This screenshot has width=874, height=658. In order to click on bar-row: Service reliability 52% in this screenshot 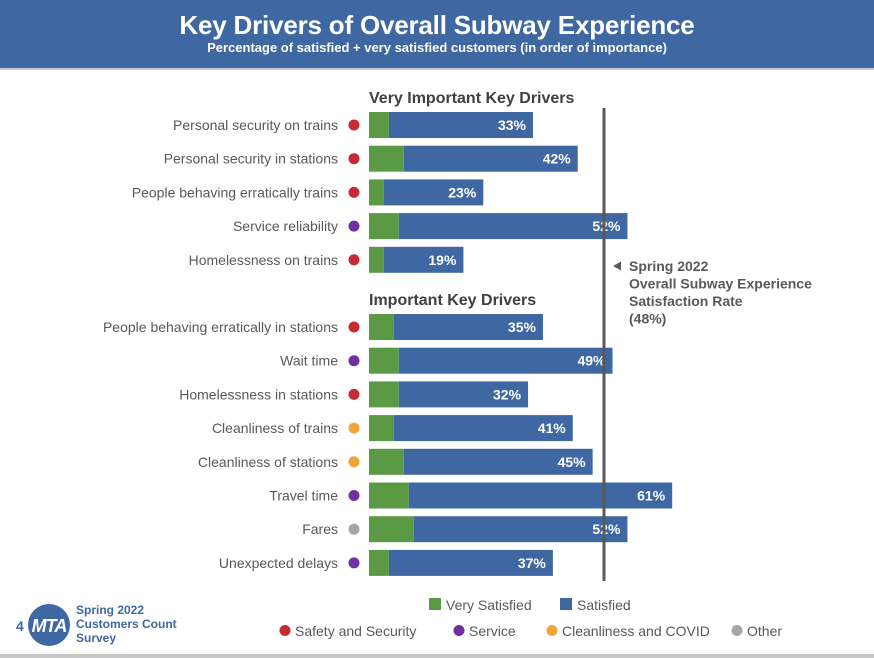, I will do `click(430, 226)`.